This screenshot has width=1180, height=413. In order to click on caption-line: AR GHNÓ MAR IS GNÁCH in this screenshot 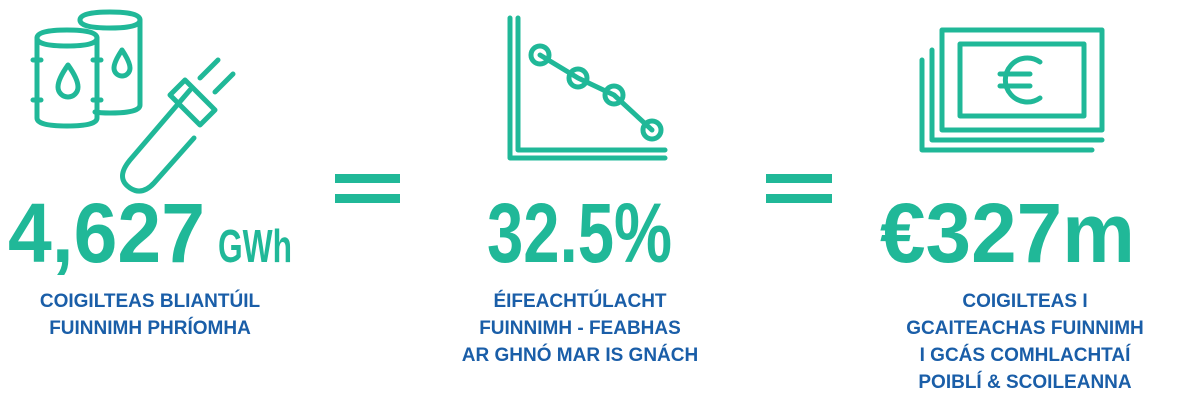, I will do `click(580, 355)`.